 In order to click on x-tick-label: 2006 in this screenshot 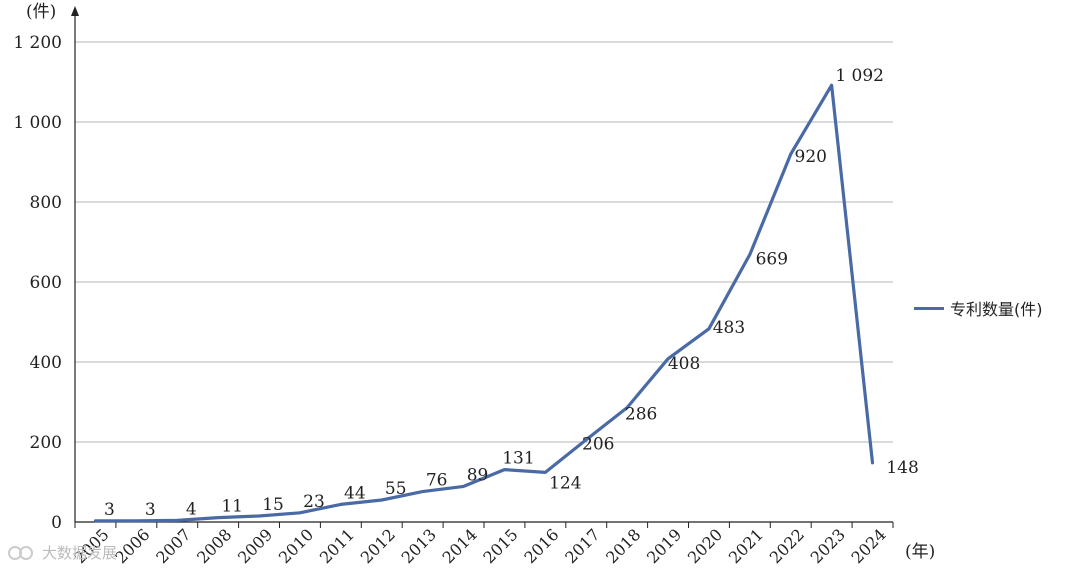, I will do `click(132, 546)`.